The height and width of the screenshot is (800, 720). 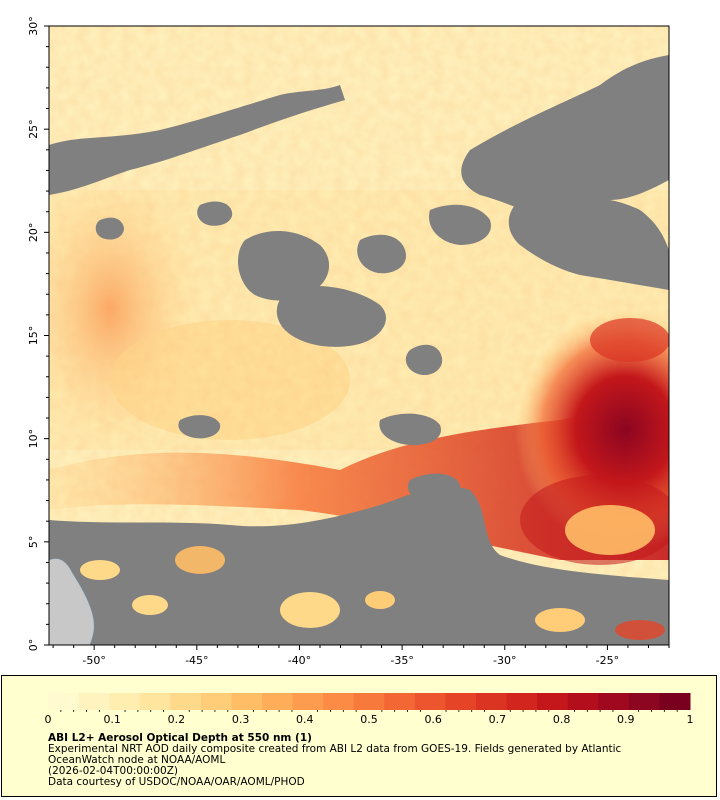 I want to click on lat-tick-label: 25°, so click(x=33, y=129).